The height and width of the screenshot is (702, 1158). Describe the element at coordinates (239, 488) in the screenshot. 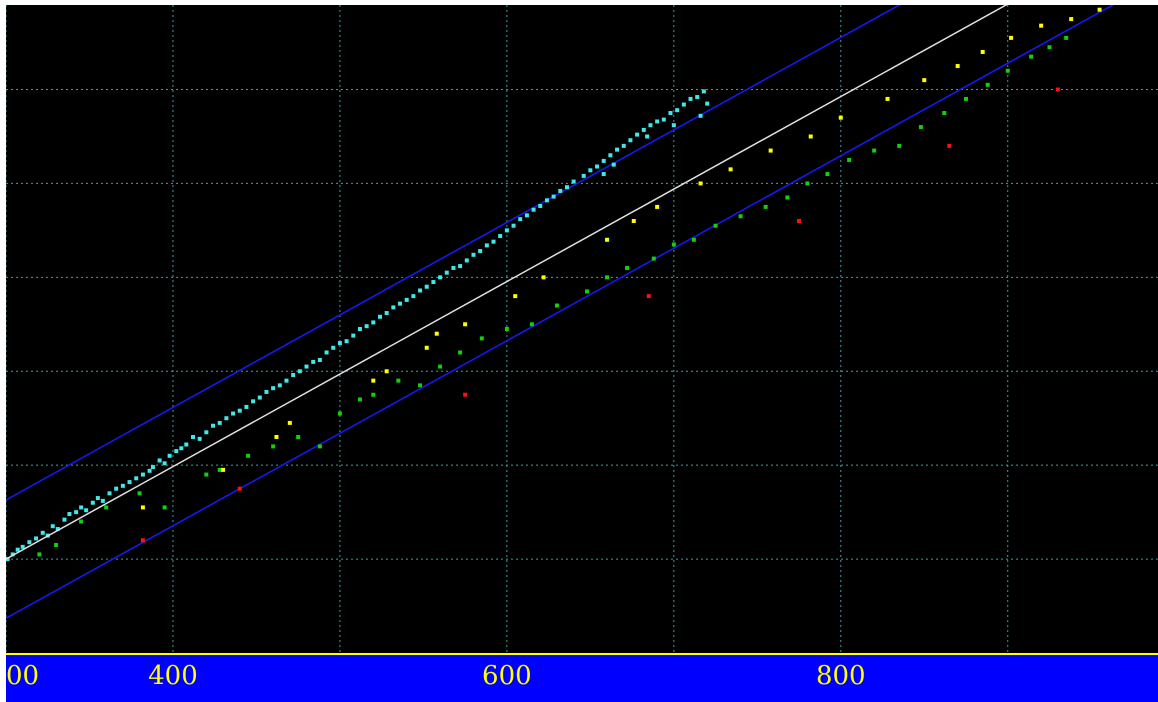

I see `red-data-point` at that location.